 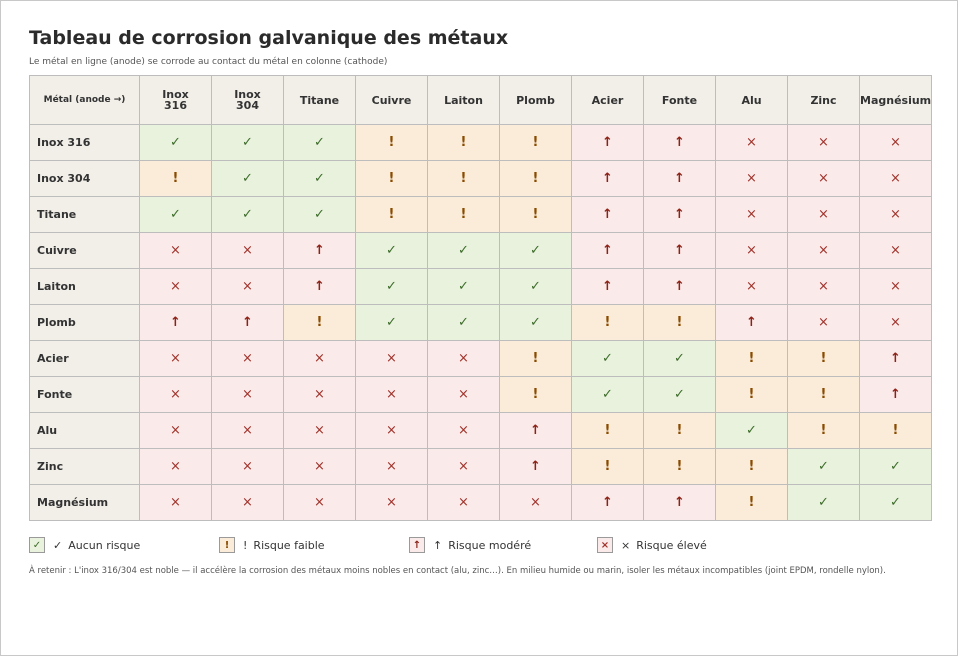 I want to click on table-row: Inox 316 ✓ ✓ ✓!!! ↑ ↑ × × ×, so click(x=480, y=142).